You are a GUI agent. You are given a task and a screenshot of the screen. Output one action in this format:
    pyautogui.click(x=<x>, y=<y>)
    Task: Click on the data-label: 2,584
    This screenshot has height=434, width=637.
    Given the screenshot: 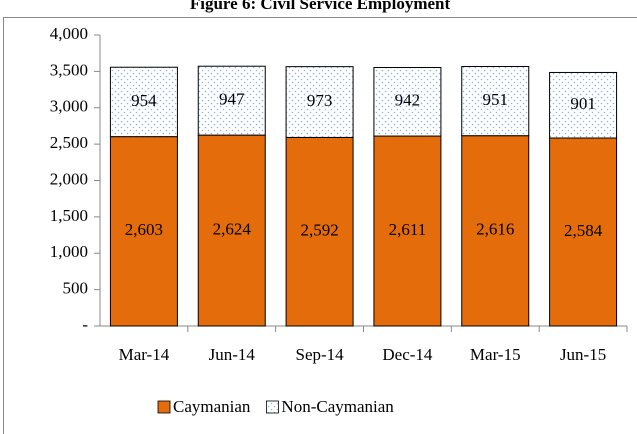 What is the action you would take?
    pyautogui.click(x=583, y=230)
    